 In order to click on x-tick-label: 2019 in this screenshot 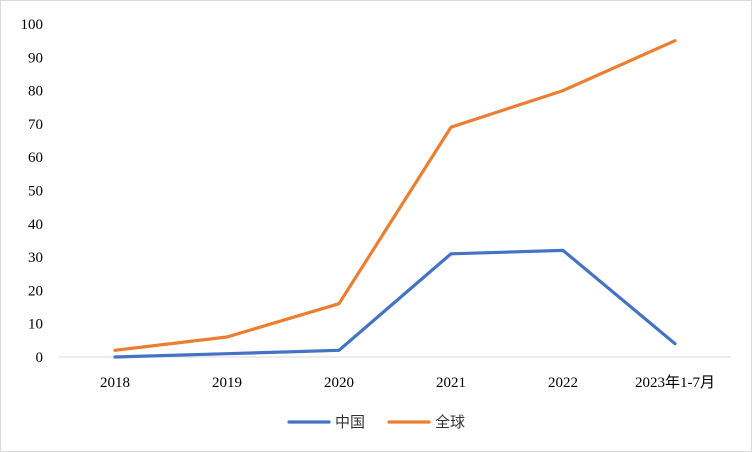, I will do `click(227, 383)`.